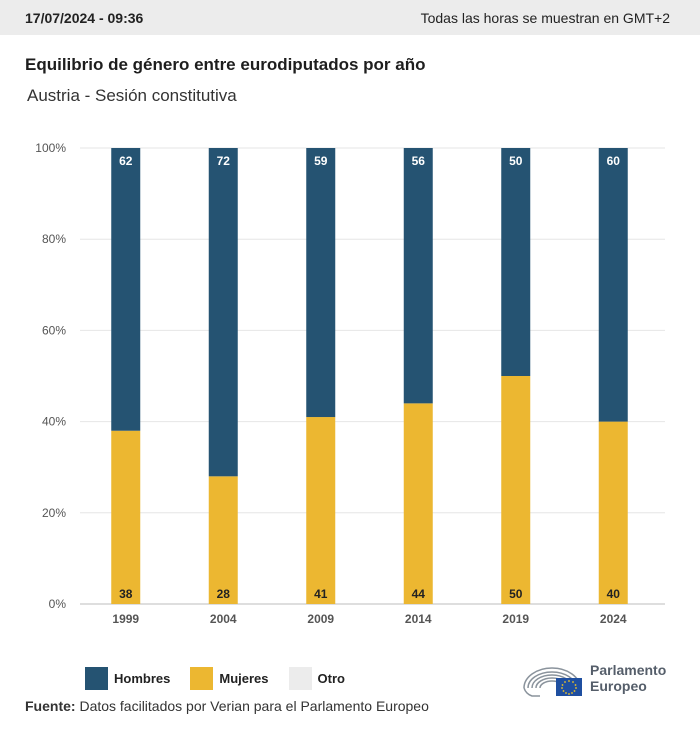  What do you see at coordinates (515, 619) in the screenshot?
I see `x-tick-label: 2019` at bounding box center [515, 619].